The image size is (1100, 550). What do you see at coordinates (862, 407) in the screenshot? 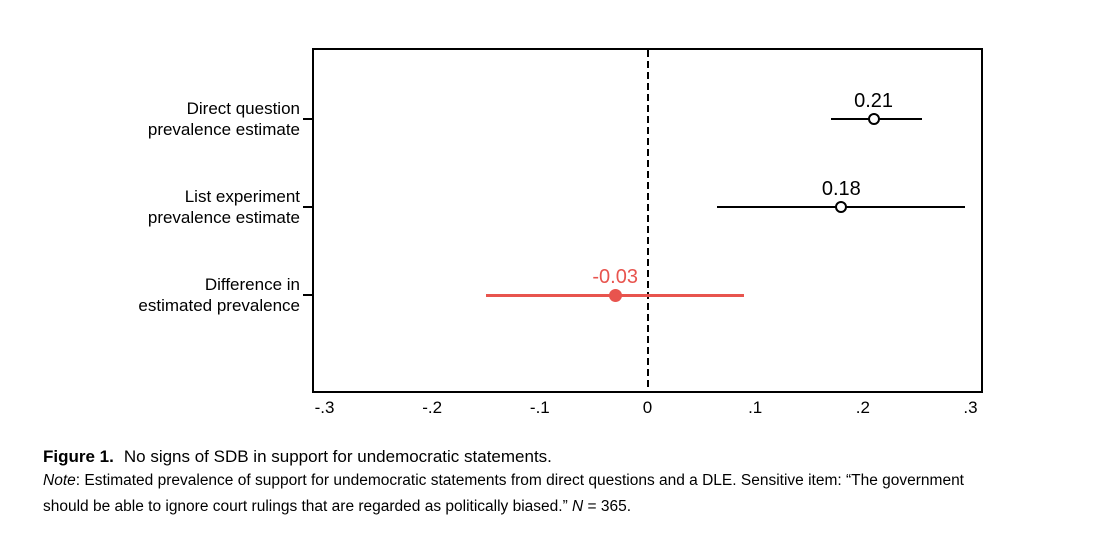
I see `x-tick-label: .2` at bounding box center [862, 407].